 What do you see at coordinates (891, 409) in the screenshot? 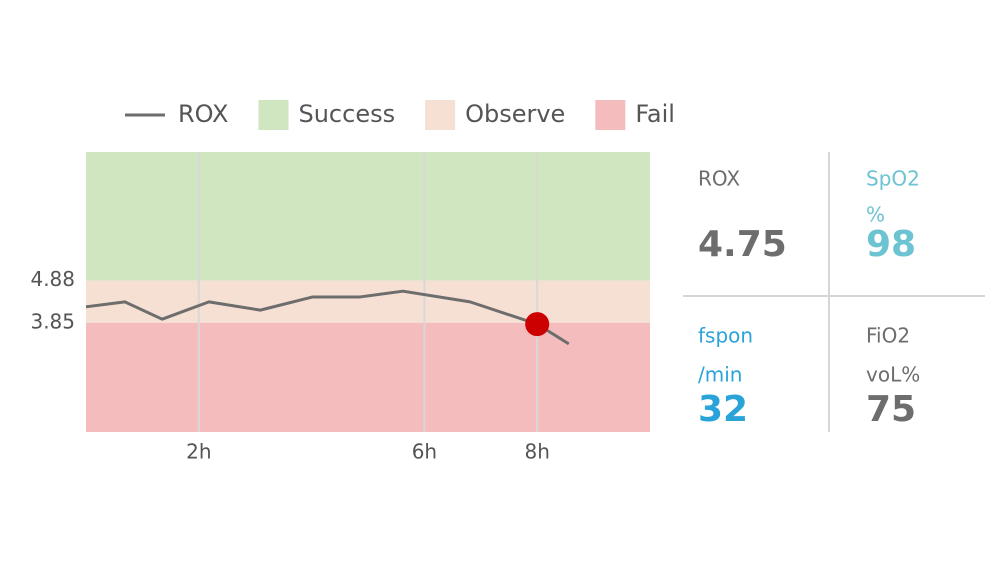
I see `metric-value: 75` at bounding box center [891, 409].